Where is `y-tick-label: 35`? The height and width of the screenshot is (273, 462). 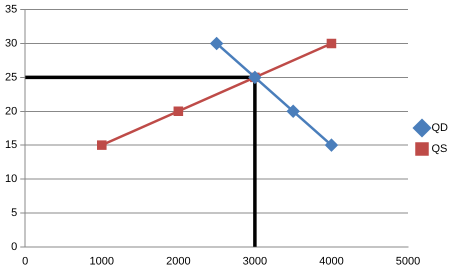
y-tick-label: 35 is located at coordinates (11, 10).